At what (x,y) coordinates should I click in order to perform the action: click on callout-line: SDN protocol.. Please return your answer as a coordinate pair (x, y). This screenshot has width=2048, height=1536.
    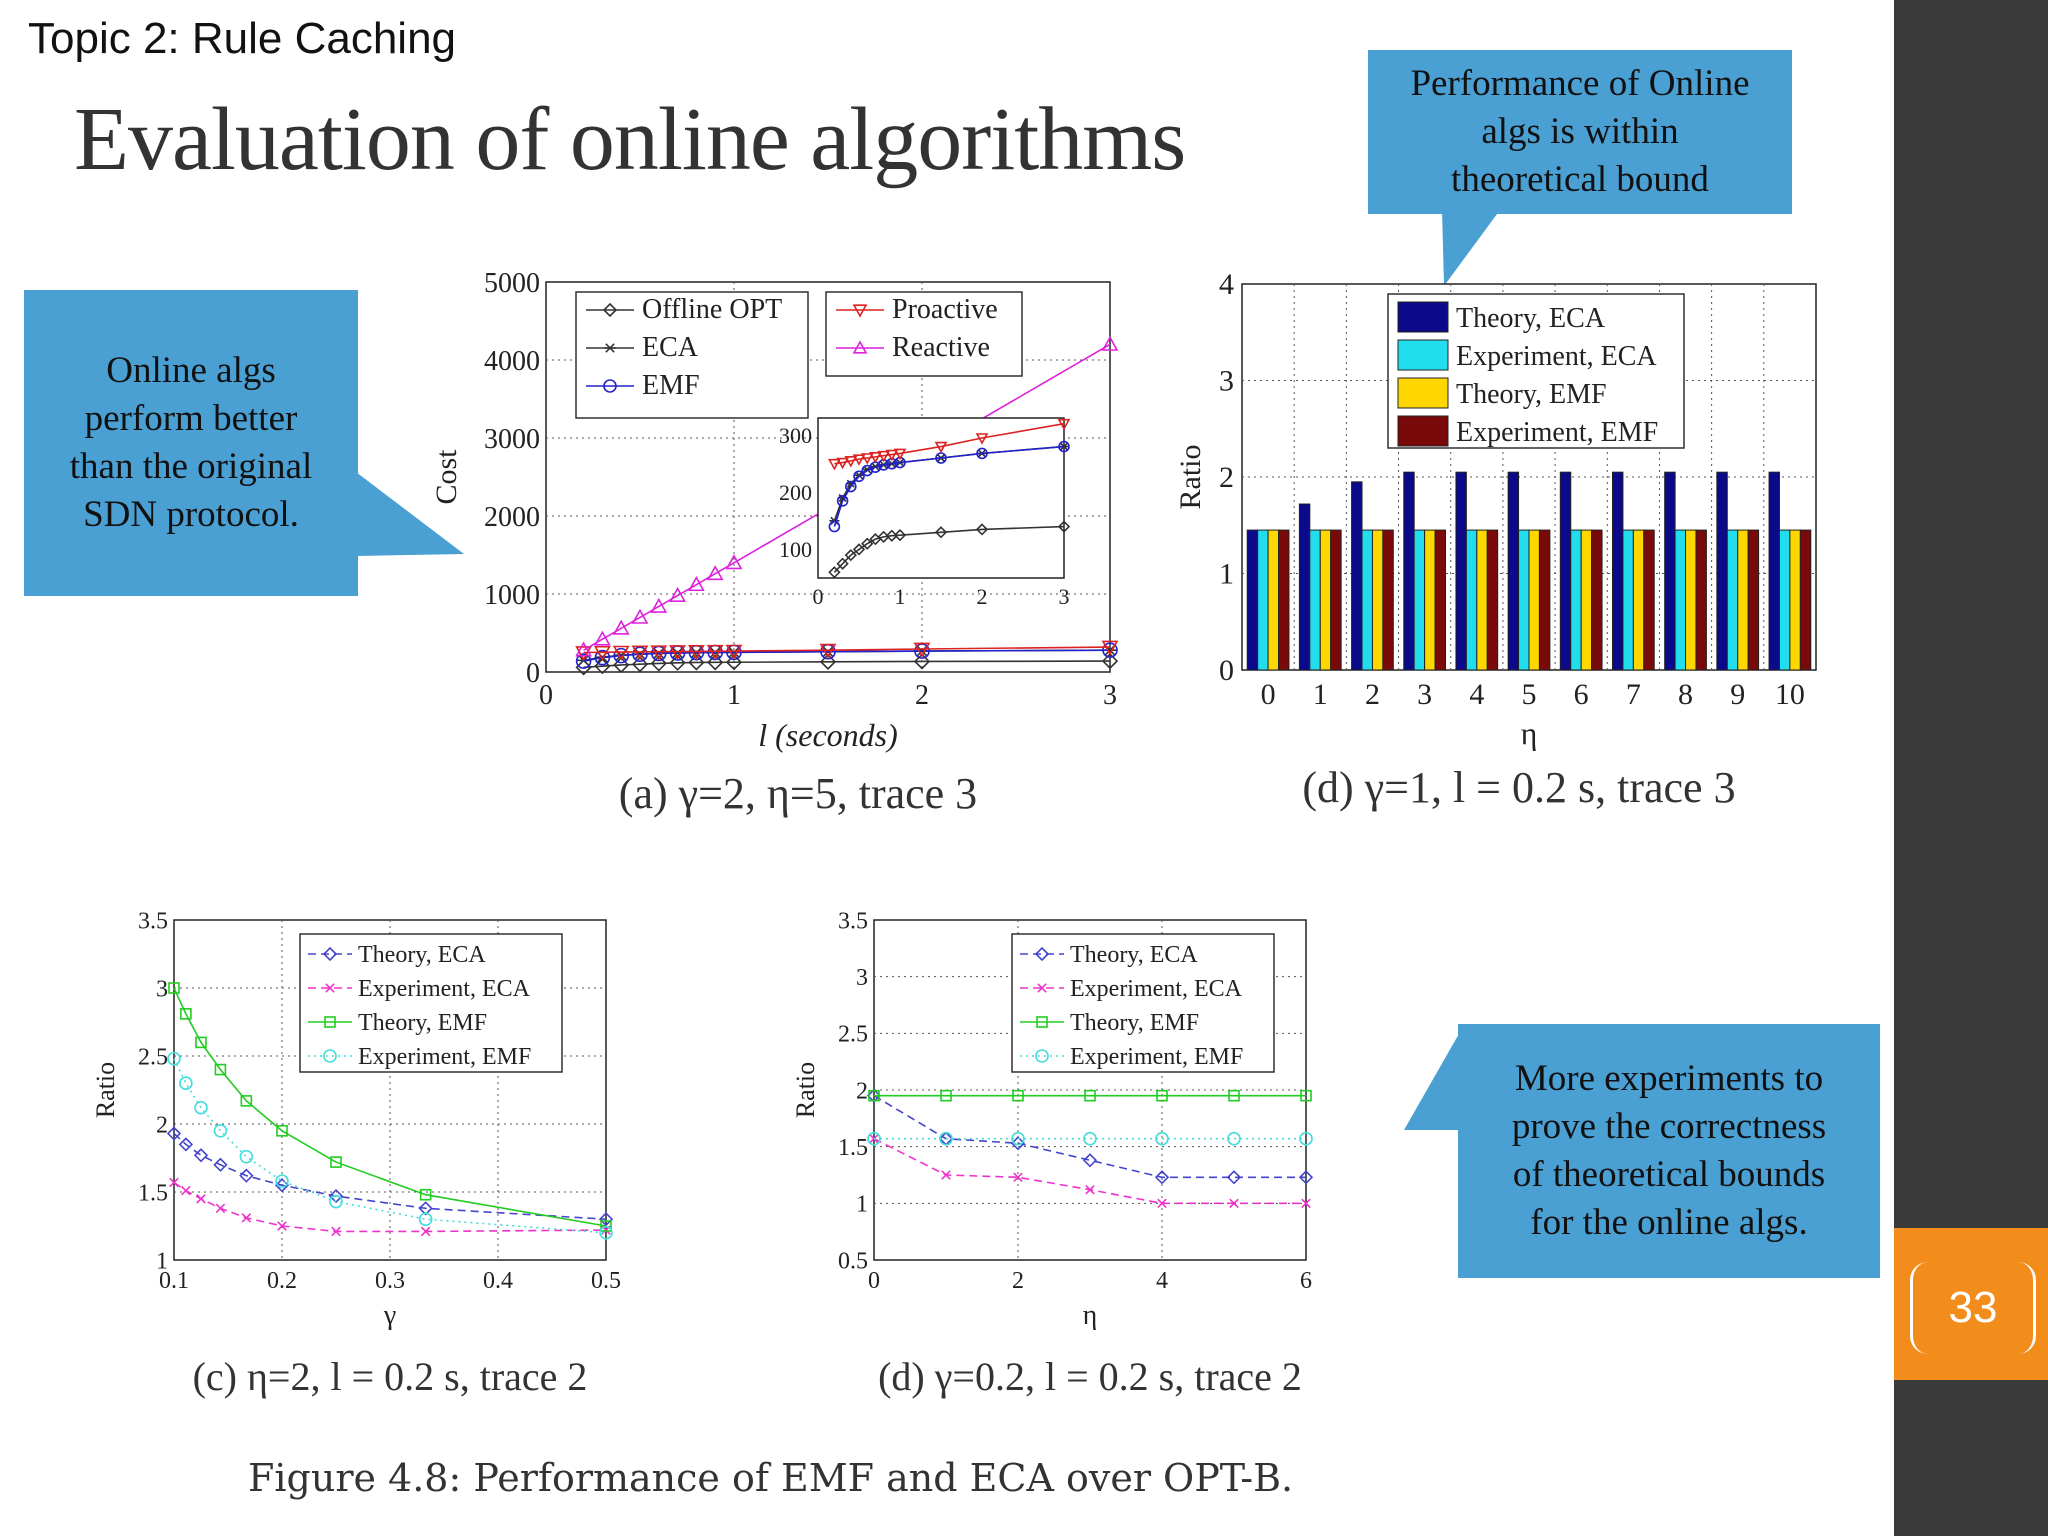
    Looking at the image, I should click on (191, 514).